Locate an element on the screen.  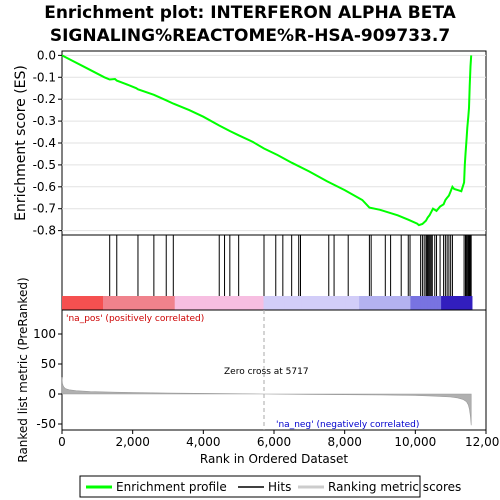
na-pos-annotation: 'na_pos' (positively correlated) is located at coordinates (135, 319).